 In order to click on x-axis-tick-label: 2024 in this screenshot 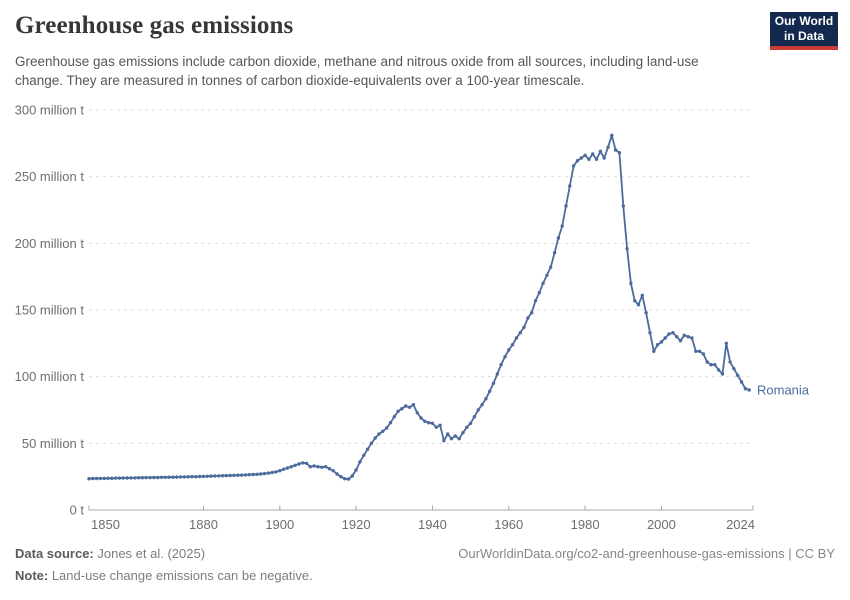, I will do `click(740, 524)`.